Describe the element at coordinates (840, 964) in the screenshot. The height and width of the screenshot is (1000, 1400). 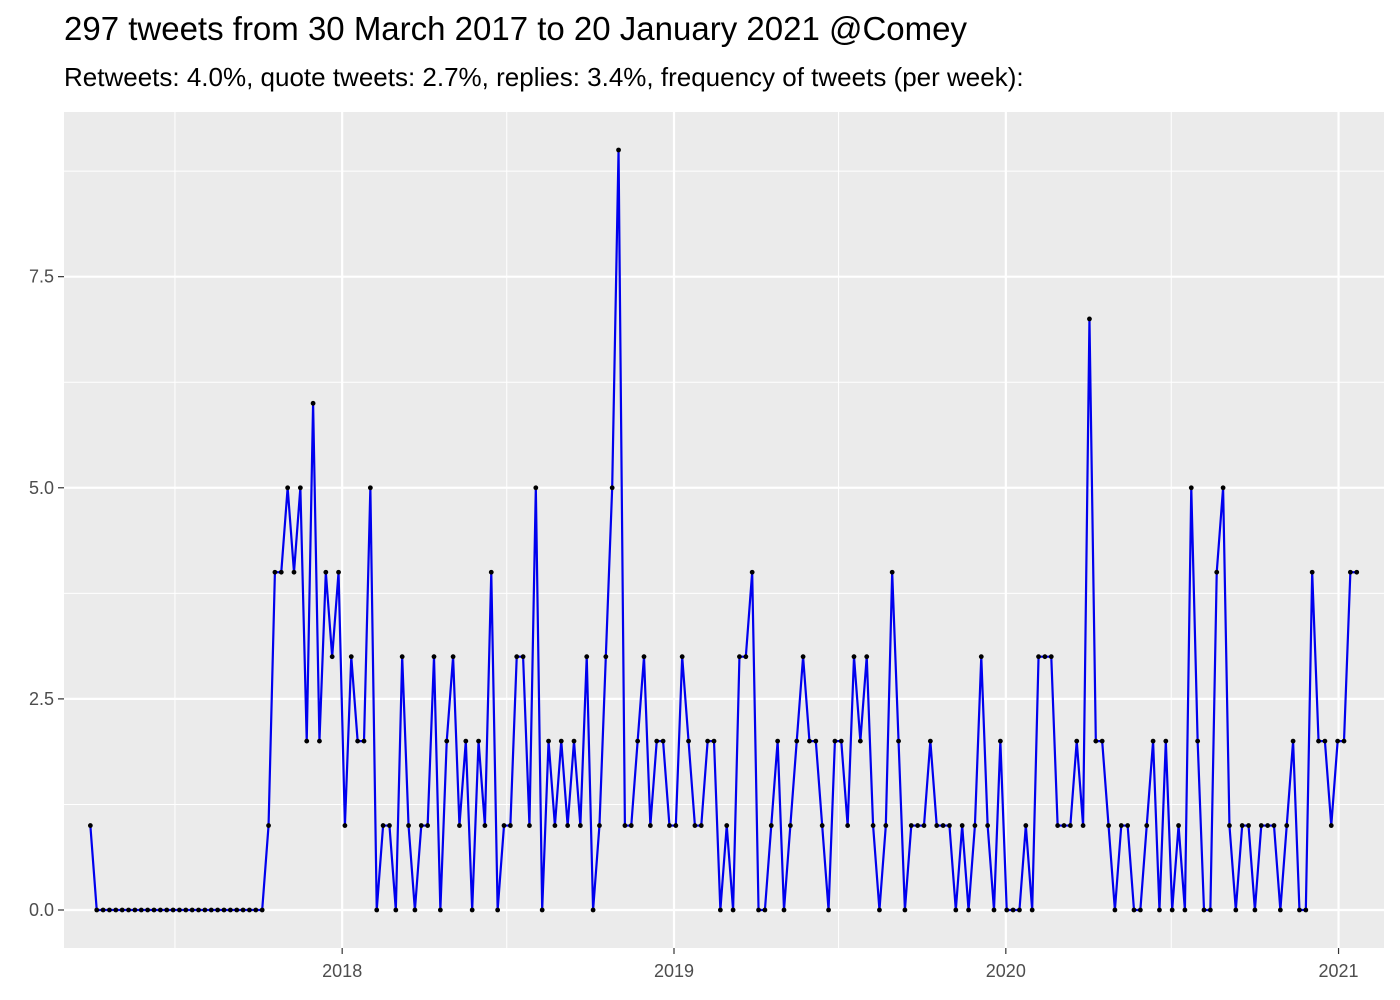
I see `x-axis: 2018 2019 2020 2021` at that location.